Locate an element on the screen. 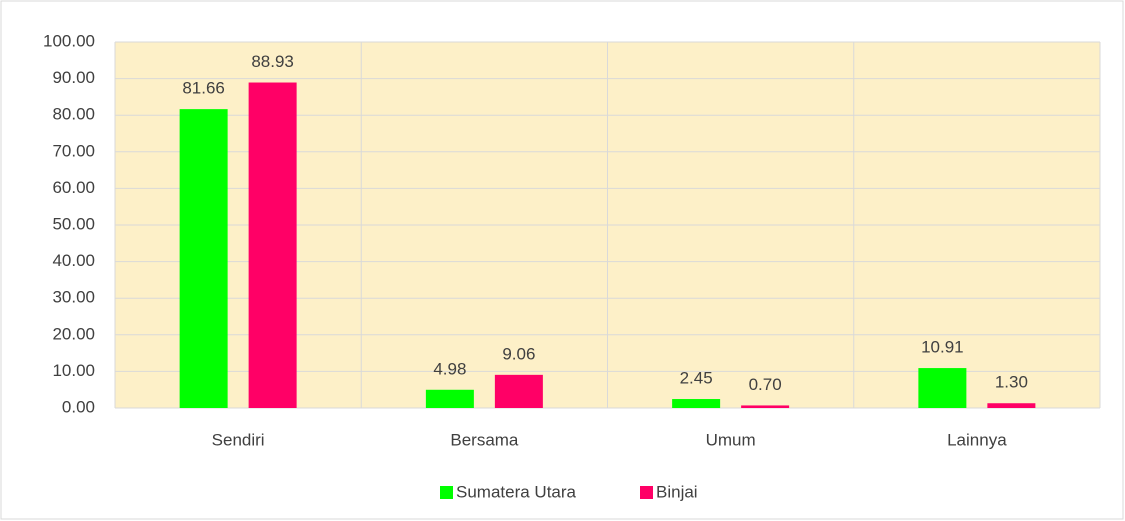 The image size is (1125, 521). value-label: 10.91 is located at coordinates (942, 347).